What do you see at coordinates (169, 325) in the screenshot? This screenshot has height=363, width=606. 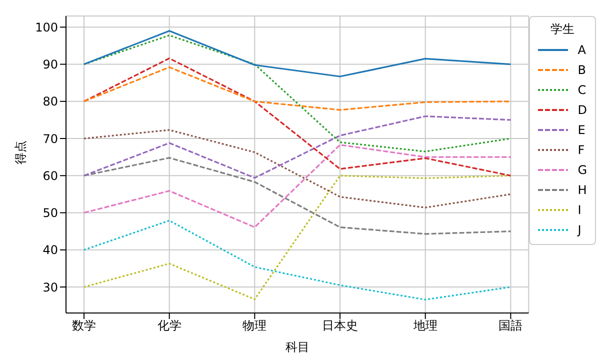 I see `x-tick-label: 化学` at bounding box center [169, 325].